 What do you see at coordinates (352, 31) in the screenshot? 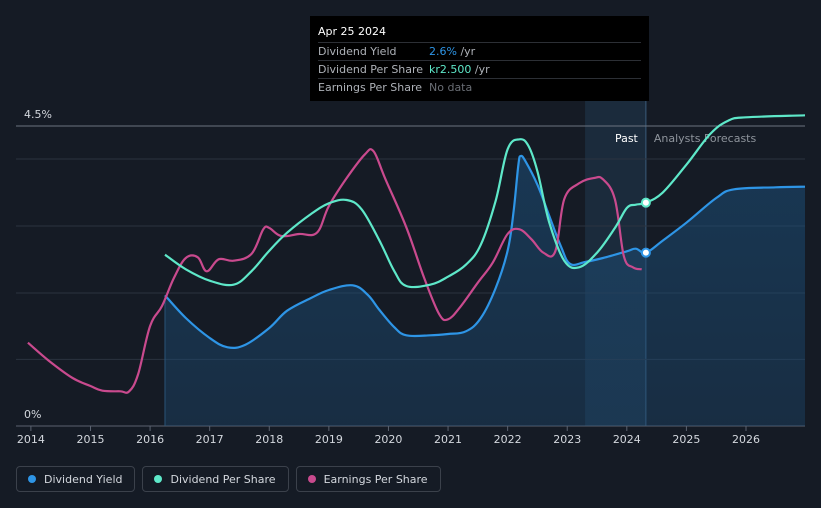
I see `tooltip-date: Apr 25 2024` at bounding box center [352, 31].